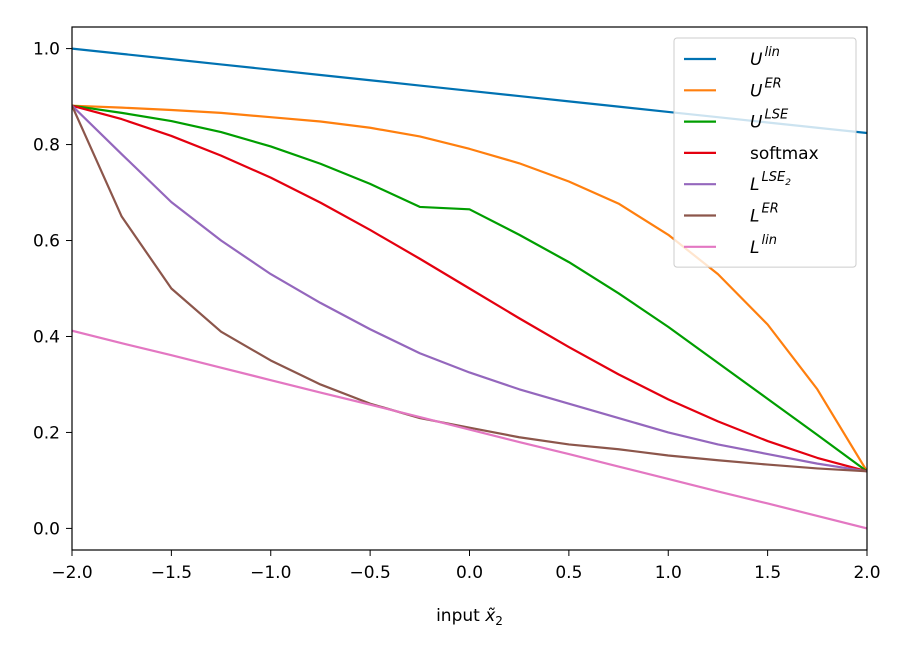 The width and height of the screenshot is (901, 648). Describe the element at coordinates (46, 433) in the screenshot. I see `y-tick-label: 0.2` at that location.